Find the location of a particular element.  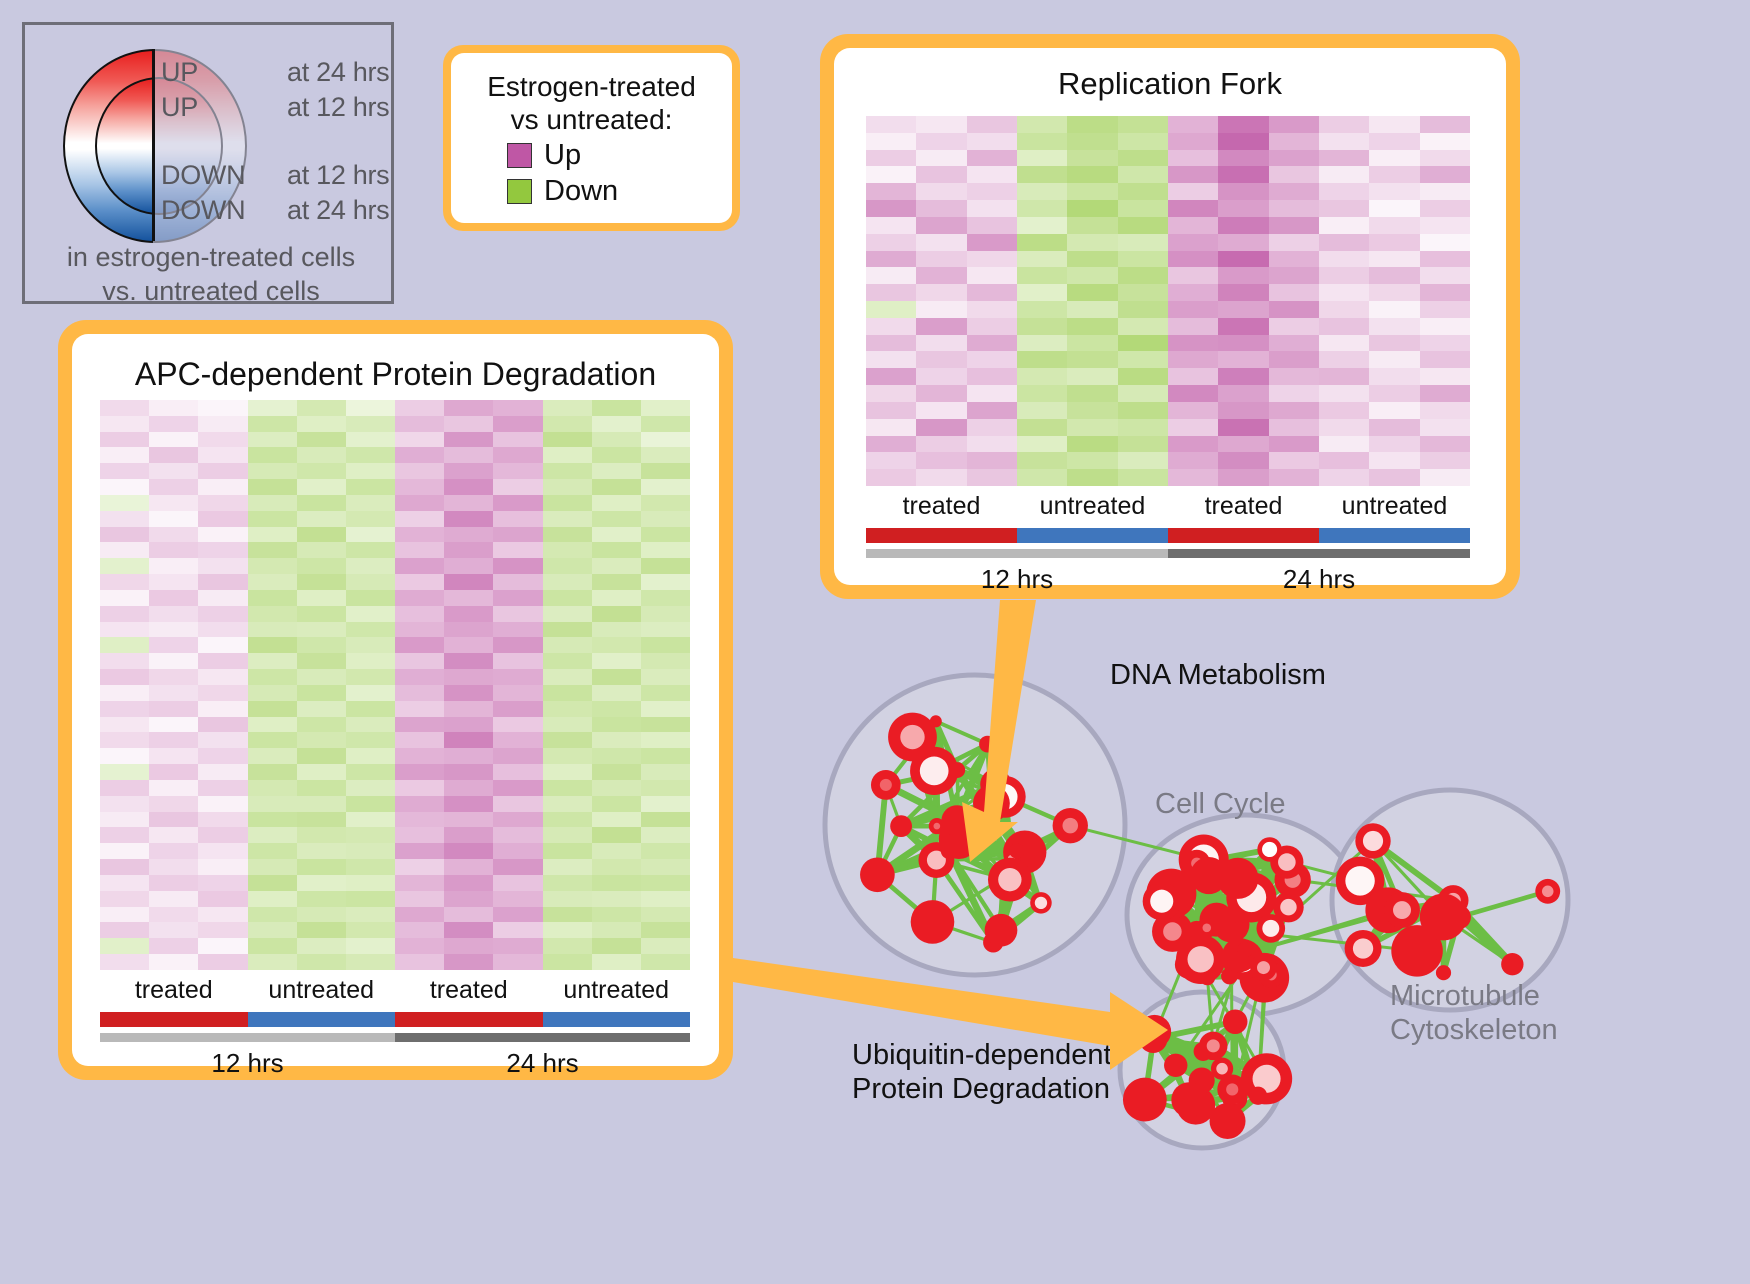

heatmap-apc-degradation is located at coordinates (395, 685).